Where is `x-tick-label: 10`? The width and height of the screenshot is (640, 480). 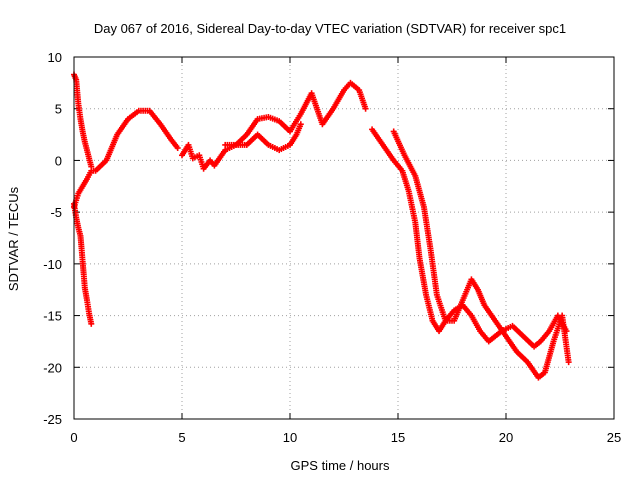
x-tick-label: 10 is located at coordinates (290, 437).